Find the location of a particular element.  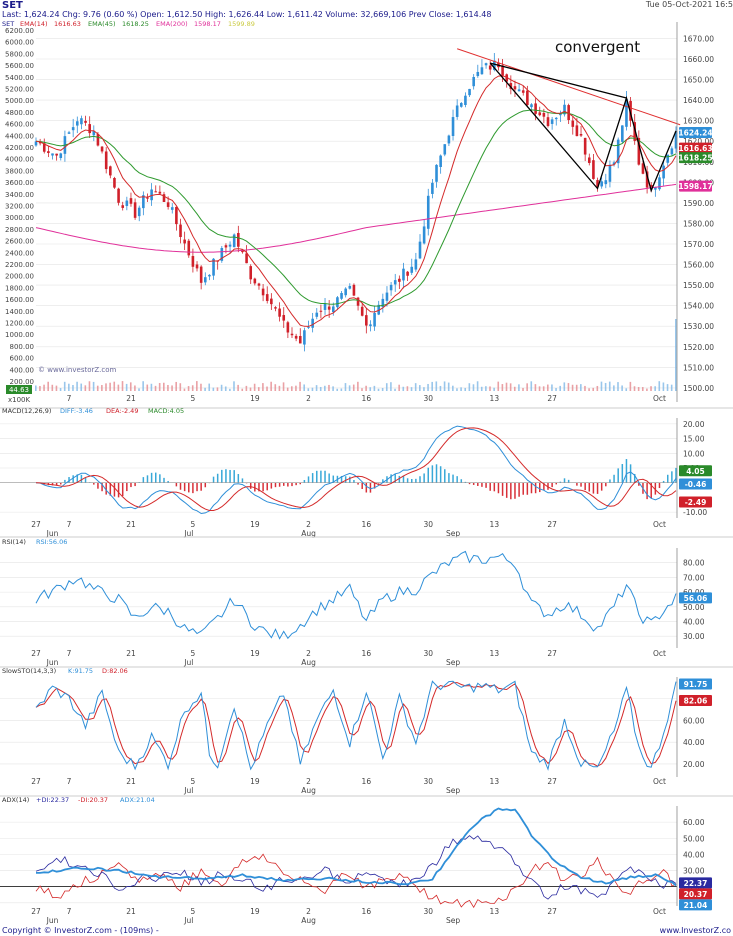

price-axis-tick: 1640.00 is located at coordinates (698, 100).